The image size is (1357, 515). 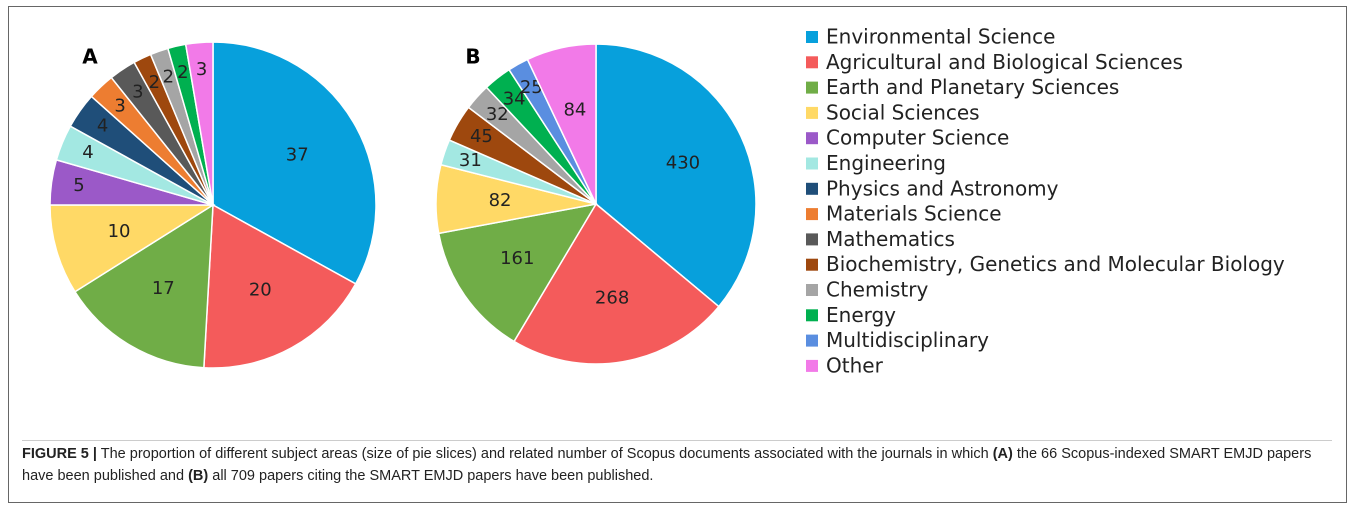 What do you see at coordinates (198, 476) in the screenshot?
I see `caption-ref: (B)` at bounding box center [198, 476].